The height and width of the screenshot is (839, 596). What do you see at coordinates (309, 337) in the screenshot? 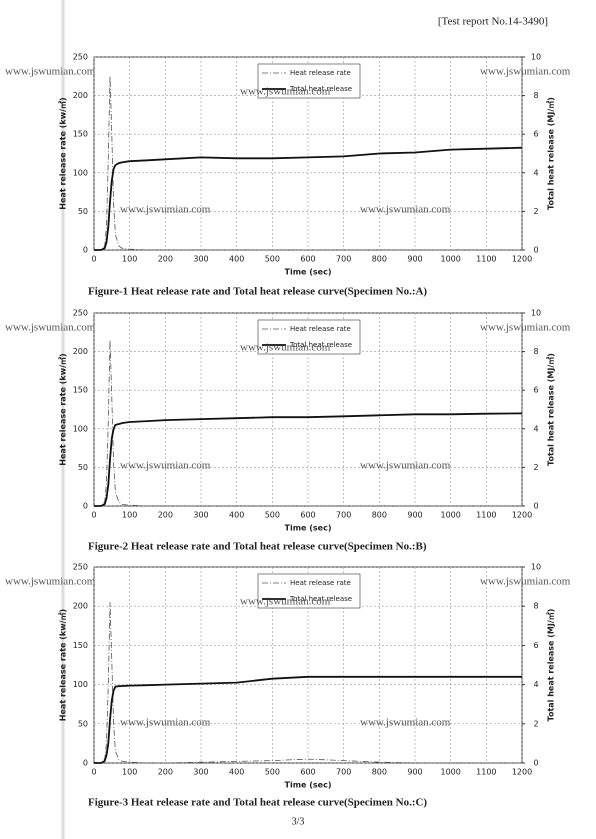
I see `legend-box` at bounding box center [309, 337].